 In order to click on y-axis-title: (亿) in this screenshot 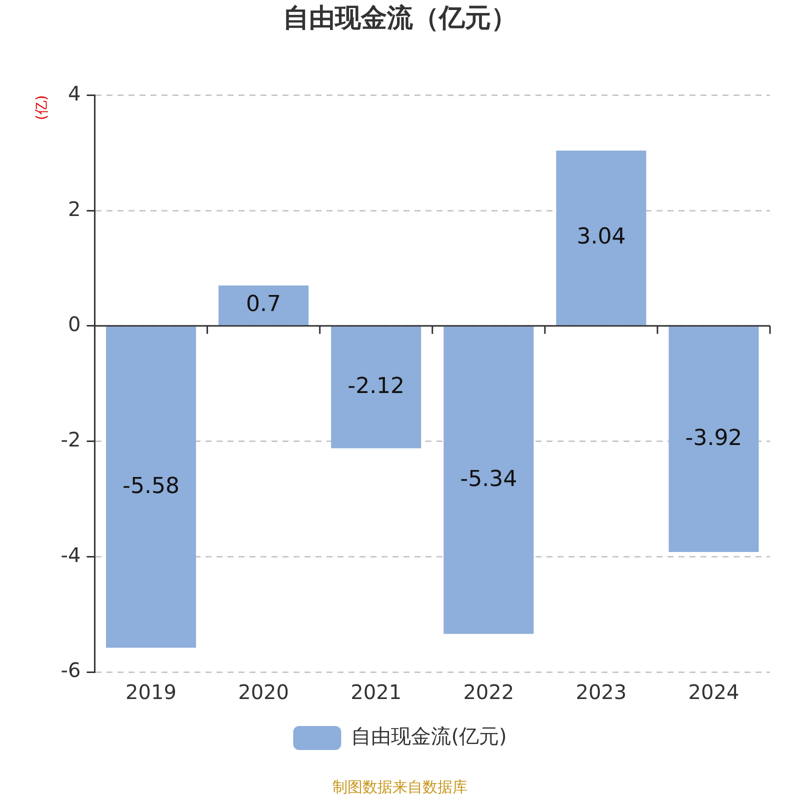, I will do `click(42, 107)`.